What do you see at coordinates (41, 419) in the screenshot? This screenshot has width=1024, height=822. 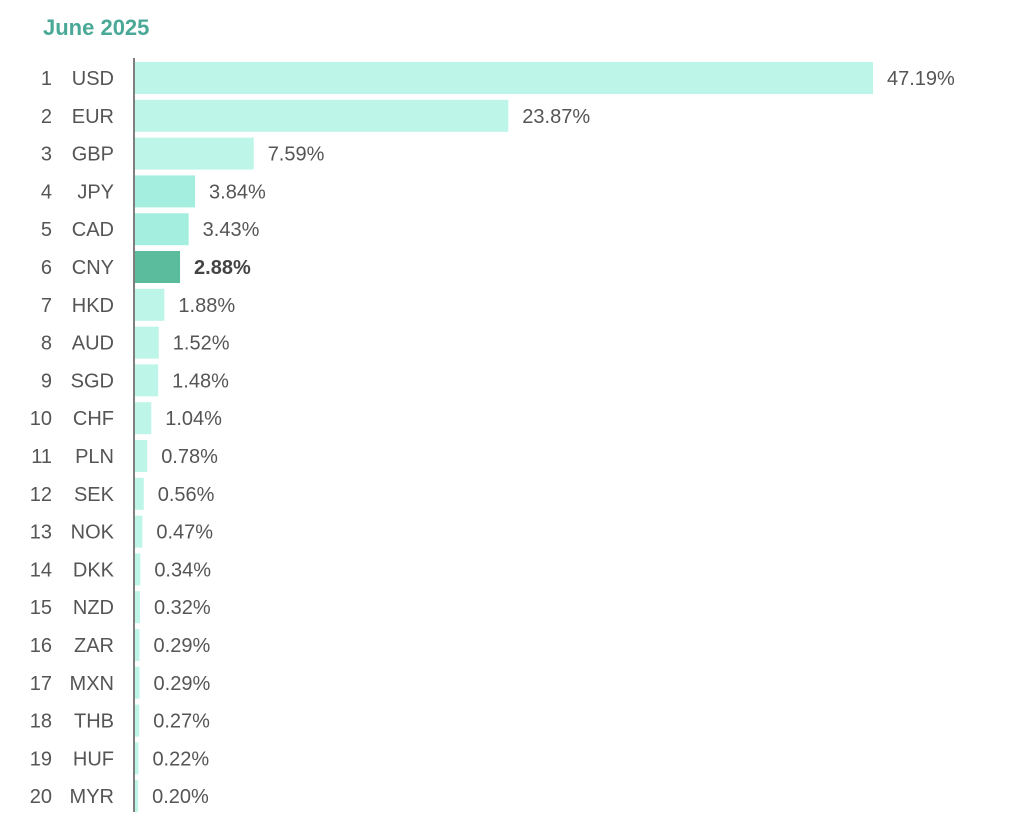 I see `rank-label: 10` at bounding box center [41, 419].